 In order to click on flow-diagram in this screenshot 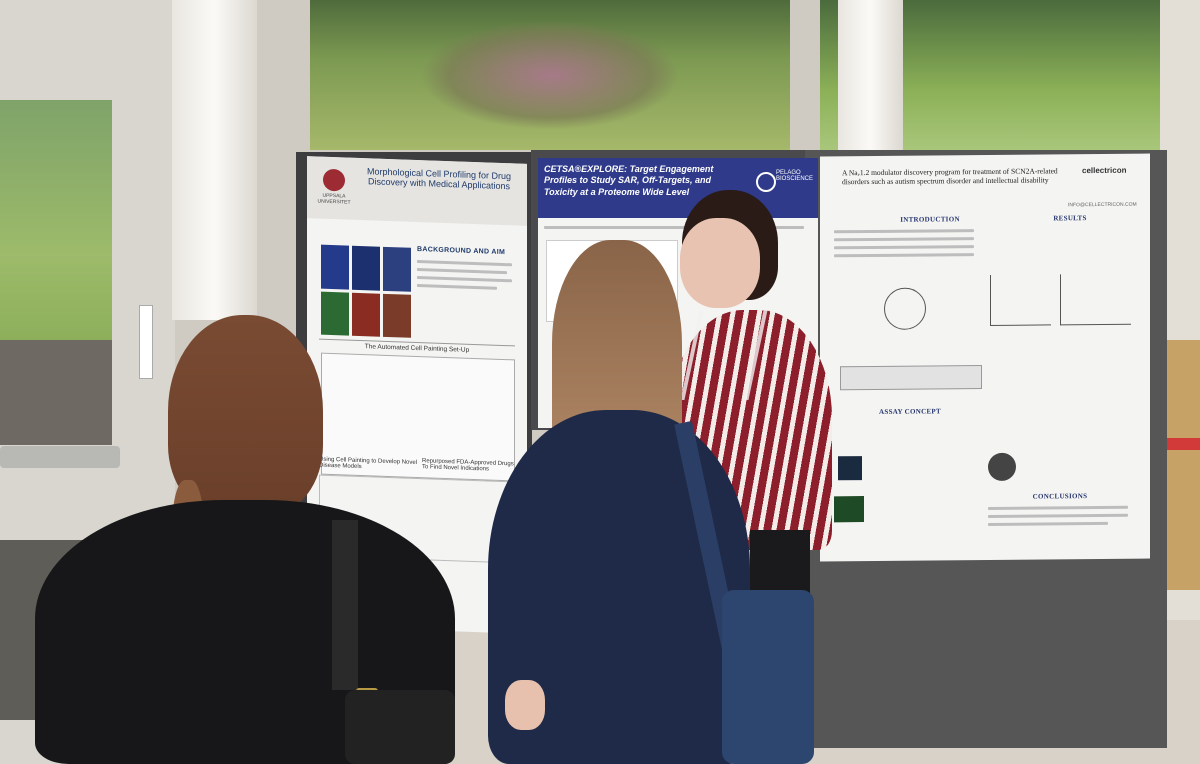, I will do `click(911, 378)`.